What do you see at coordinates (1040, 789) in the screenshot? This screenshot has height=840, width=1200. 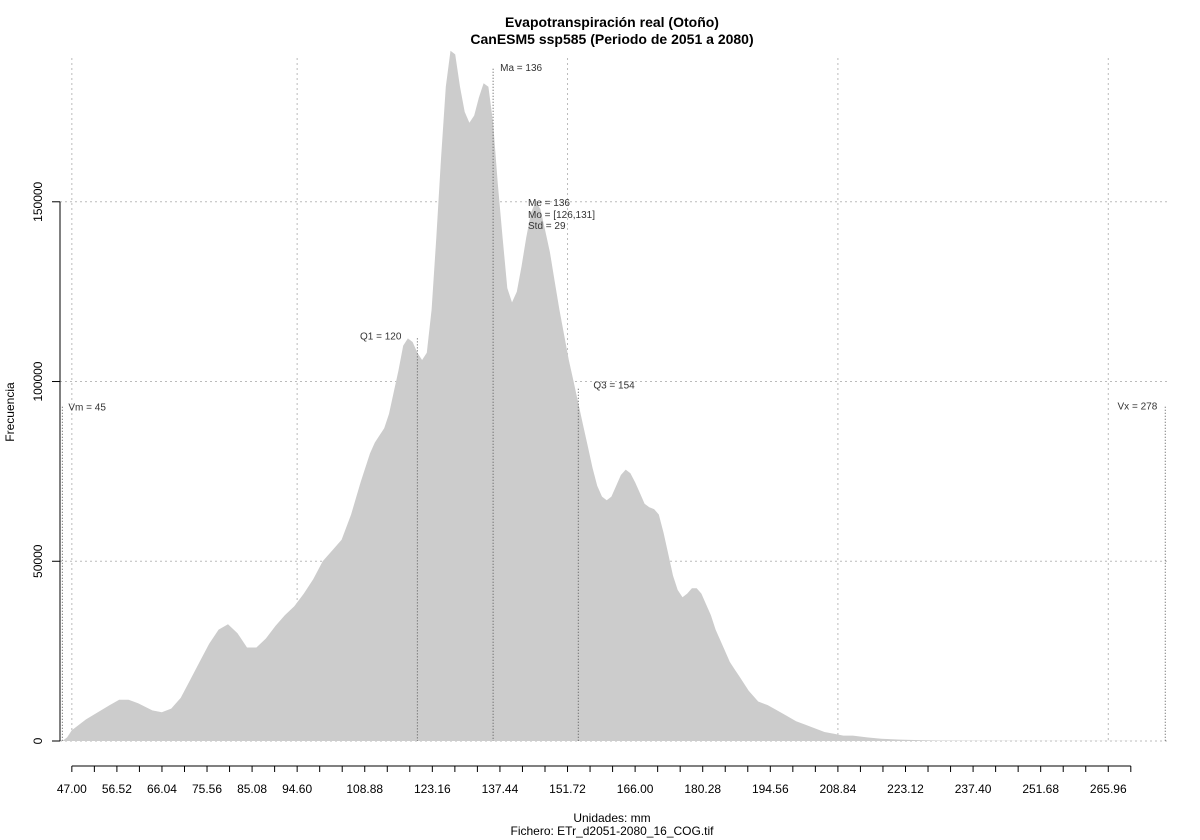 I see `x-tick-label: 251.68` at bounding box center [1040, 789].